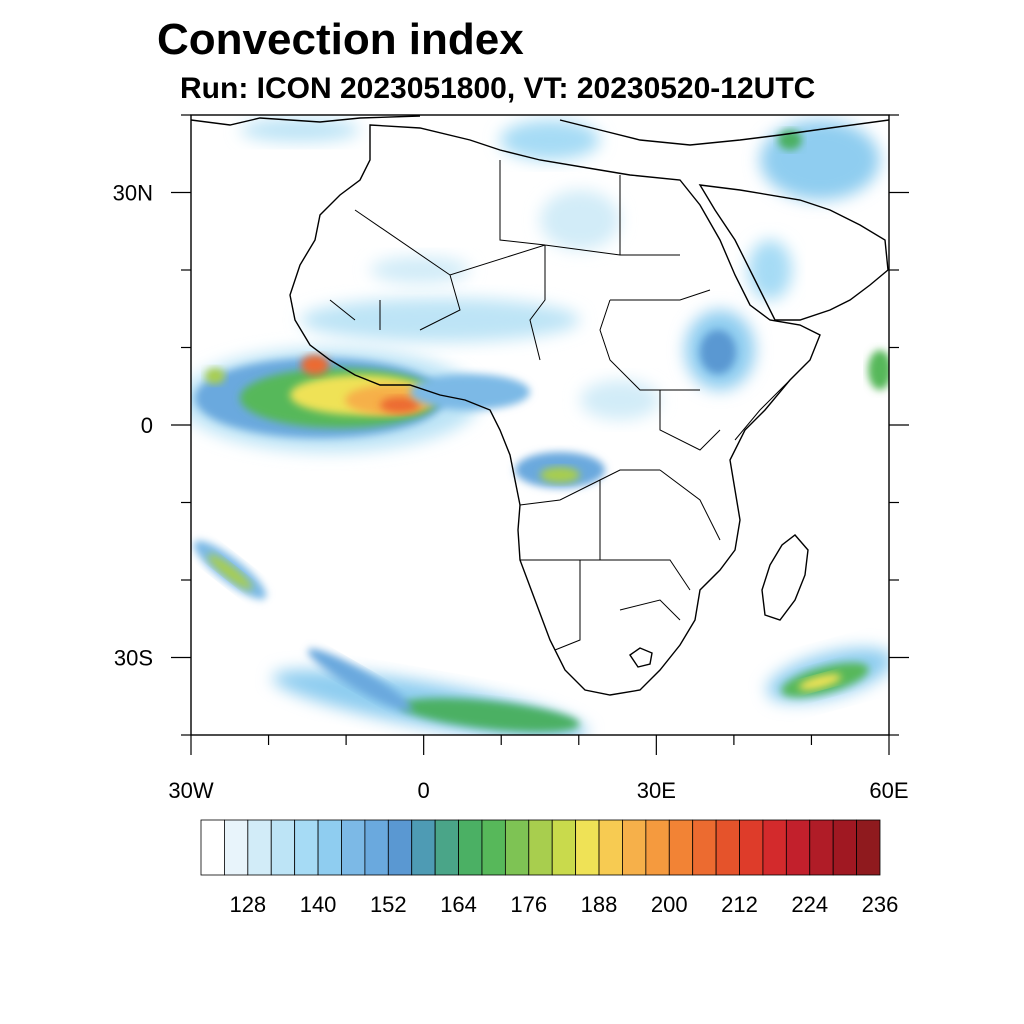 This screenshot has width=1024, height=1024. Describe the element at coordinates (498, 88) in the screenshot. I see `chart-subtitle: Run: ICON 2023051800, VT: 20230520-12UTC` at that location.